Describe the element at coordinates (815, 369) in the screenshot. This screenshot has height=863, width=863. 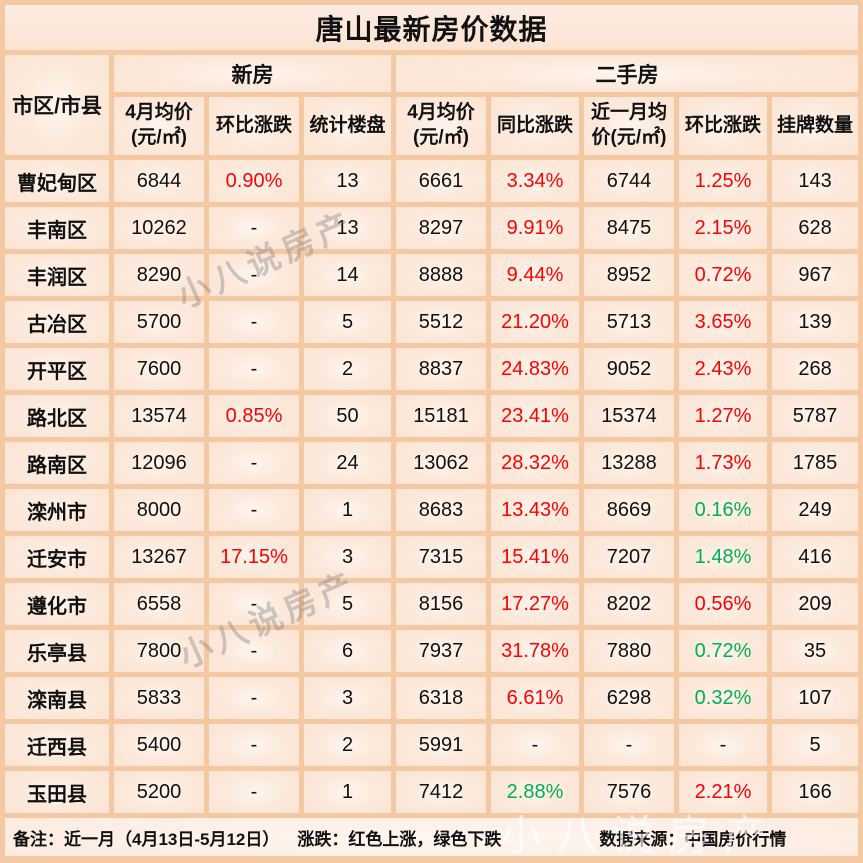
I see `value-cell: 268` at that location.